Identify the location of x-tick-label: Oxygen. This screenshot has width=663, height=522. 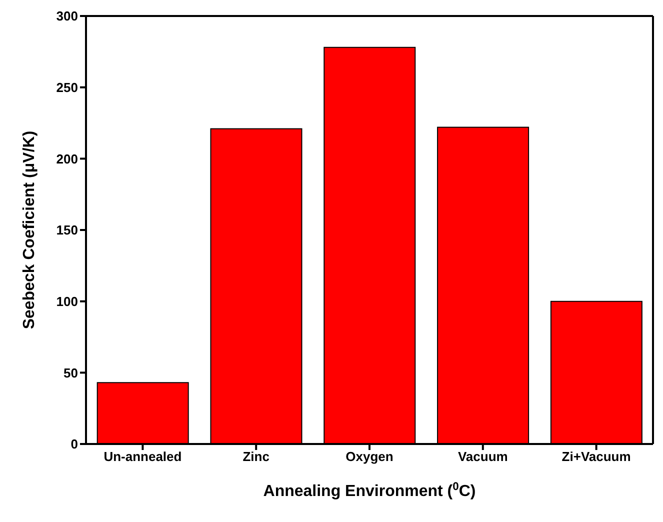
(370, 456).